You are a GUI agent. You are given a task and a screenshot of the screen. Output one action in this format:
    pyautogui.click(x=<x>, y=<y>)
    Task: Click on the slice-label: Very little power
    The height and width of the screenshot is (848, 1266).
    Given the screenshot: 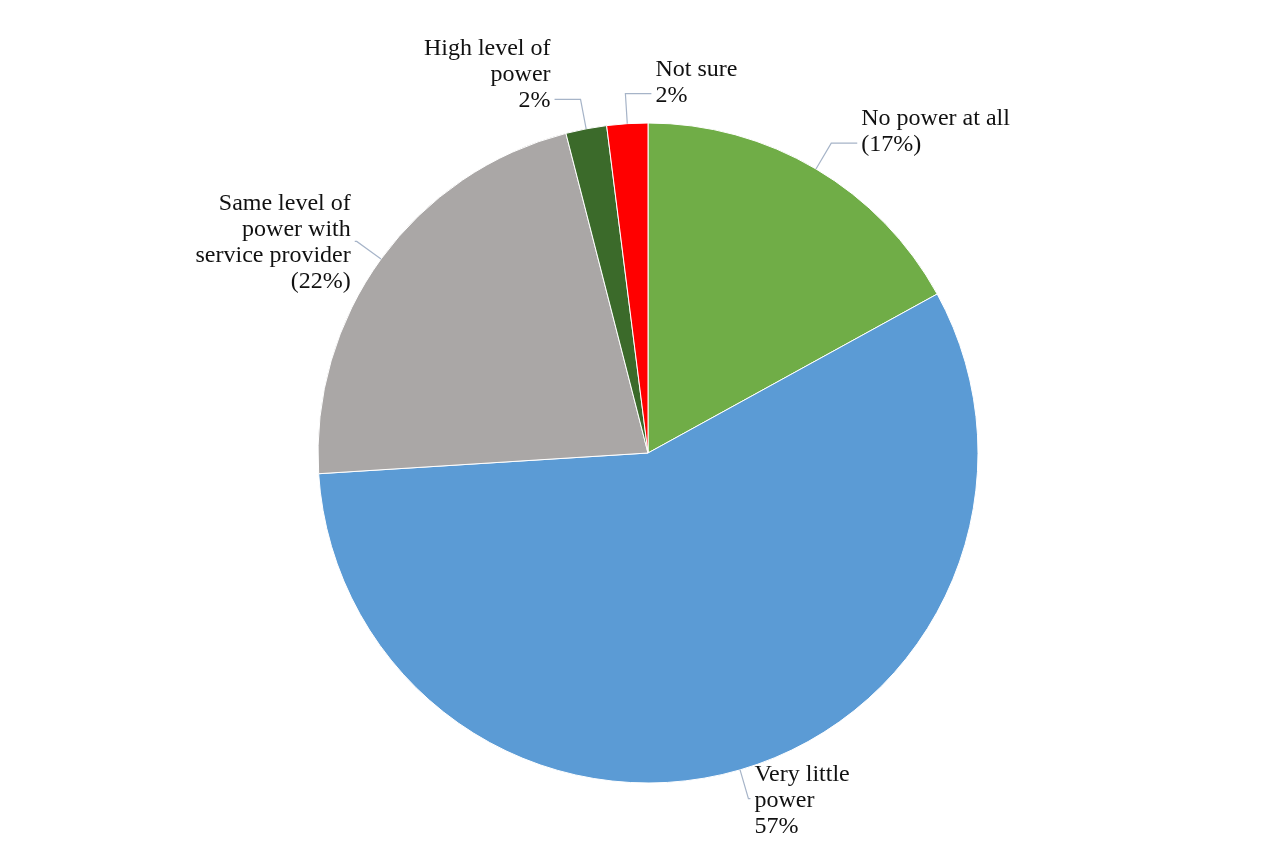 What is the action you would take?
    pyautogui.click(x=802, y=785)
    